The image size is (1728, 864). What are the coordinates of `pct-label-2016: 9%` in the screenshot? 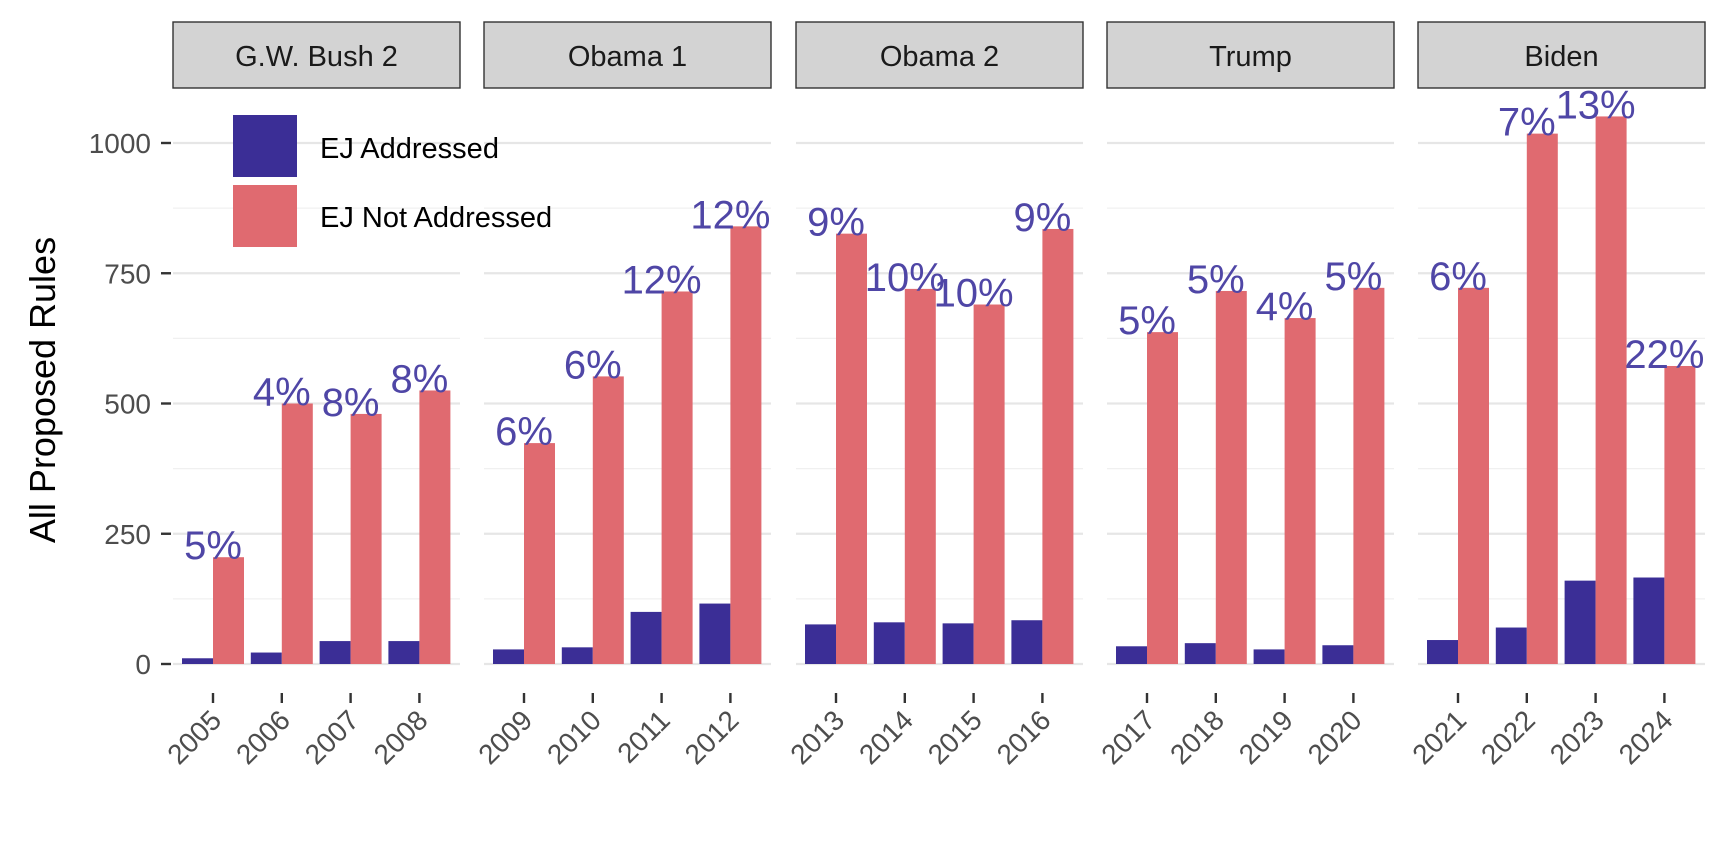 It's located at (1042, 218).